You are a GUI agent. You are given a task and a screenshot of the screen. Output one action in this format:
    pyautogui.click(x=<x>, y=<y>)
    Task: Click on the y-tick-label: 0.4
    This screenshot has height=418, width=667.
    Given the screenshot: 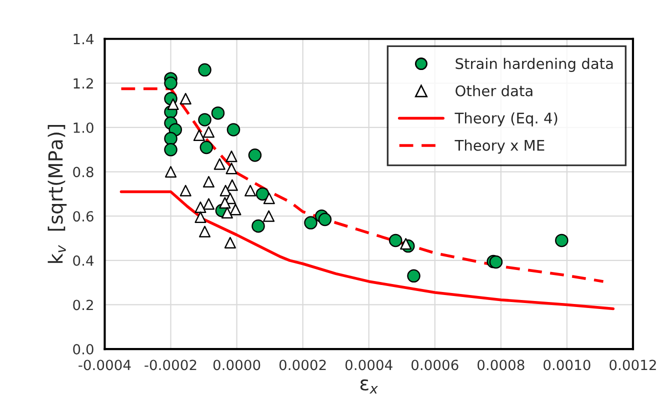 What is the action you would take?
    pyautogui.click(x=83, y=260)
    